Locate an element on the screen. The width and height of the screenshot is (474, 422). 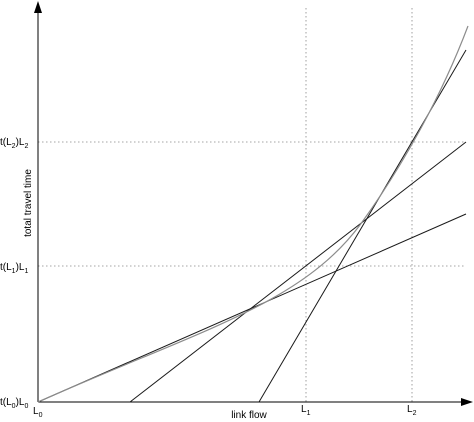
y-tick-label-l1: t(L1)L1 is located at coordinates (14, 268).